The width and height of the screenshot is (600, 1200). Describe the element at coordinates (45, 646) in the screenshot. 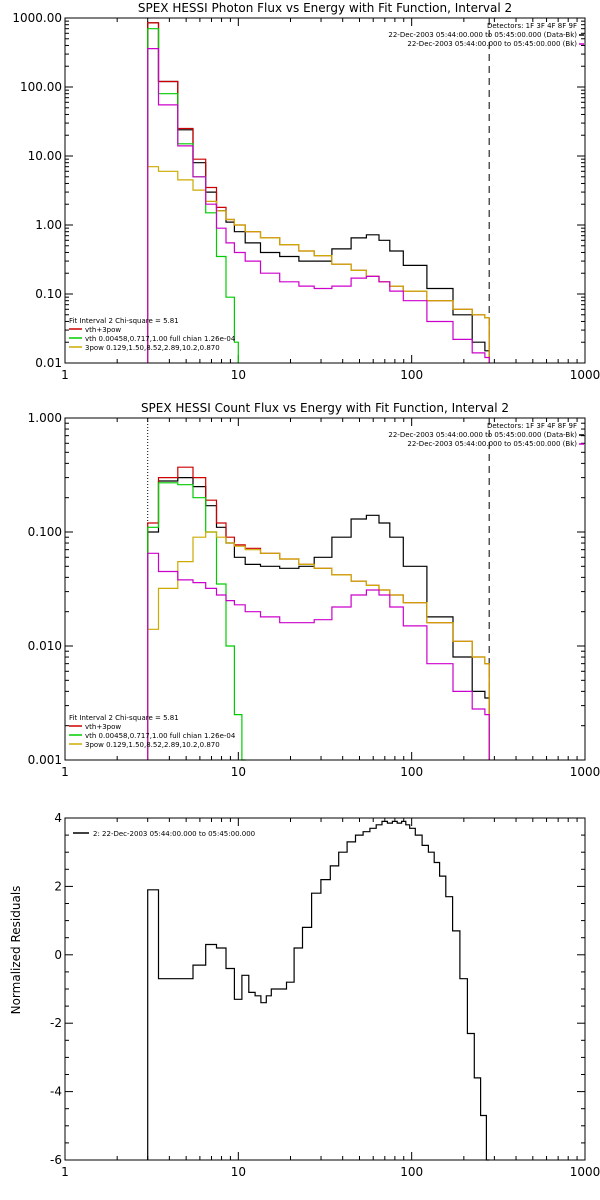

I see `count-flux-y-tick-label: 0.010` at that location.